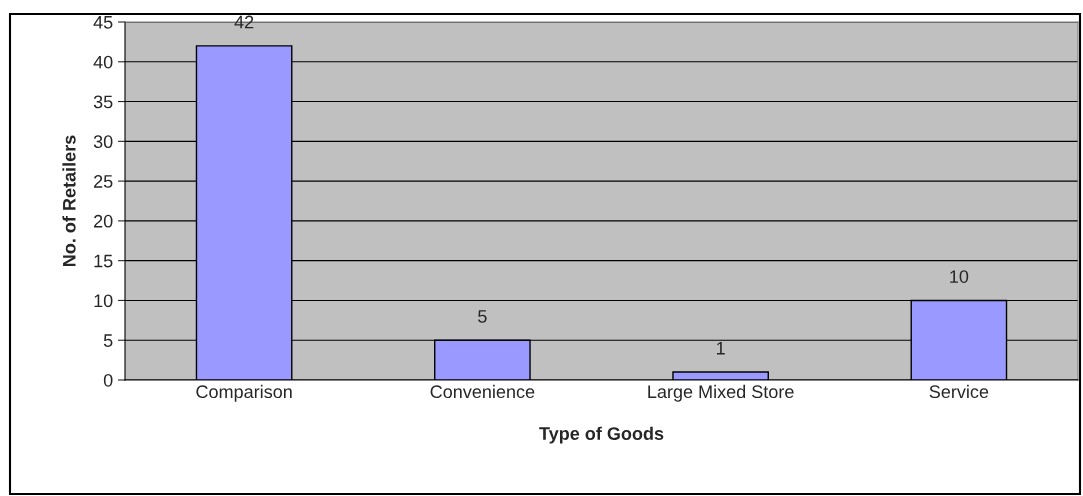 Image resolution: width=1083 pixels, height=496 pixels. What do you see at coordinates (103, 261) in the screenshot?
I see `y-tick-label: 15` at bounding box center [103, 261].